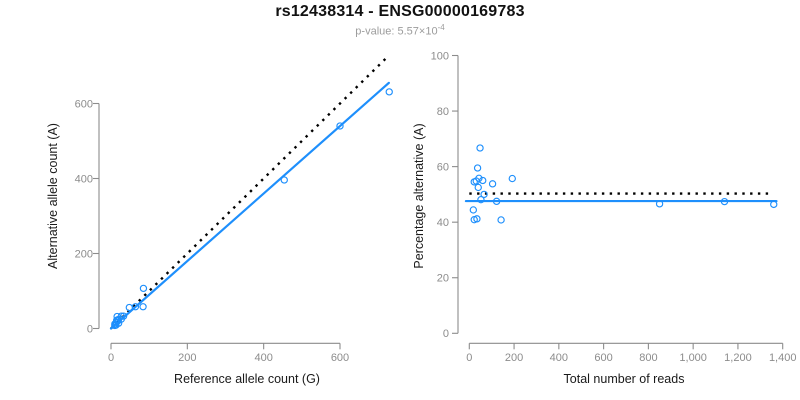  I want to click on y-tick-label: 100, so click(440, 56).